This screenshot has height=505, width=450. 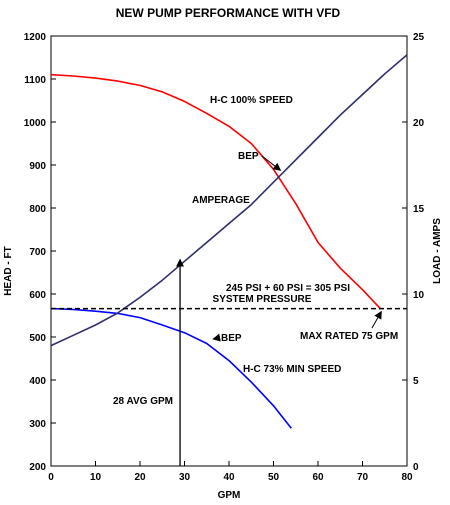 I want to click on right-tick-label: 5, so click(x=416, y=381).